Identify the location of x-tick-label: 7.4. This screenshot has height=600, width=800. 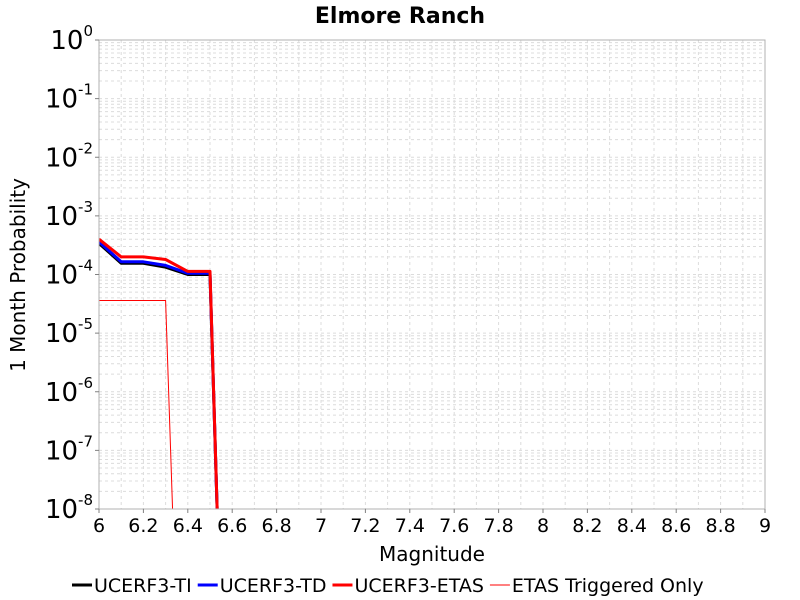
(410, 526).